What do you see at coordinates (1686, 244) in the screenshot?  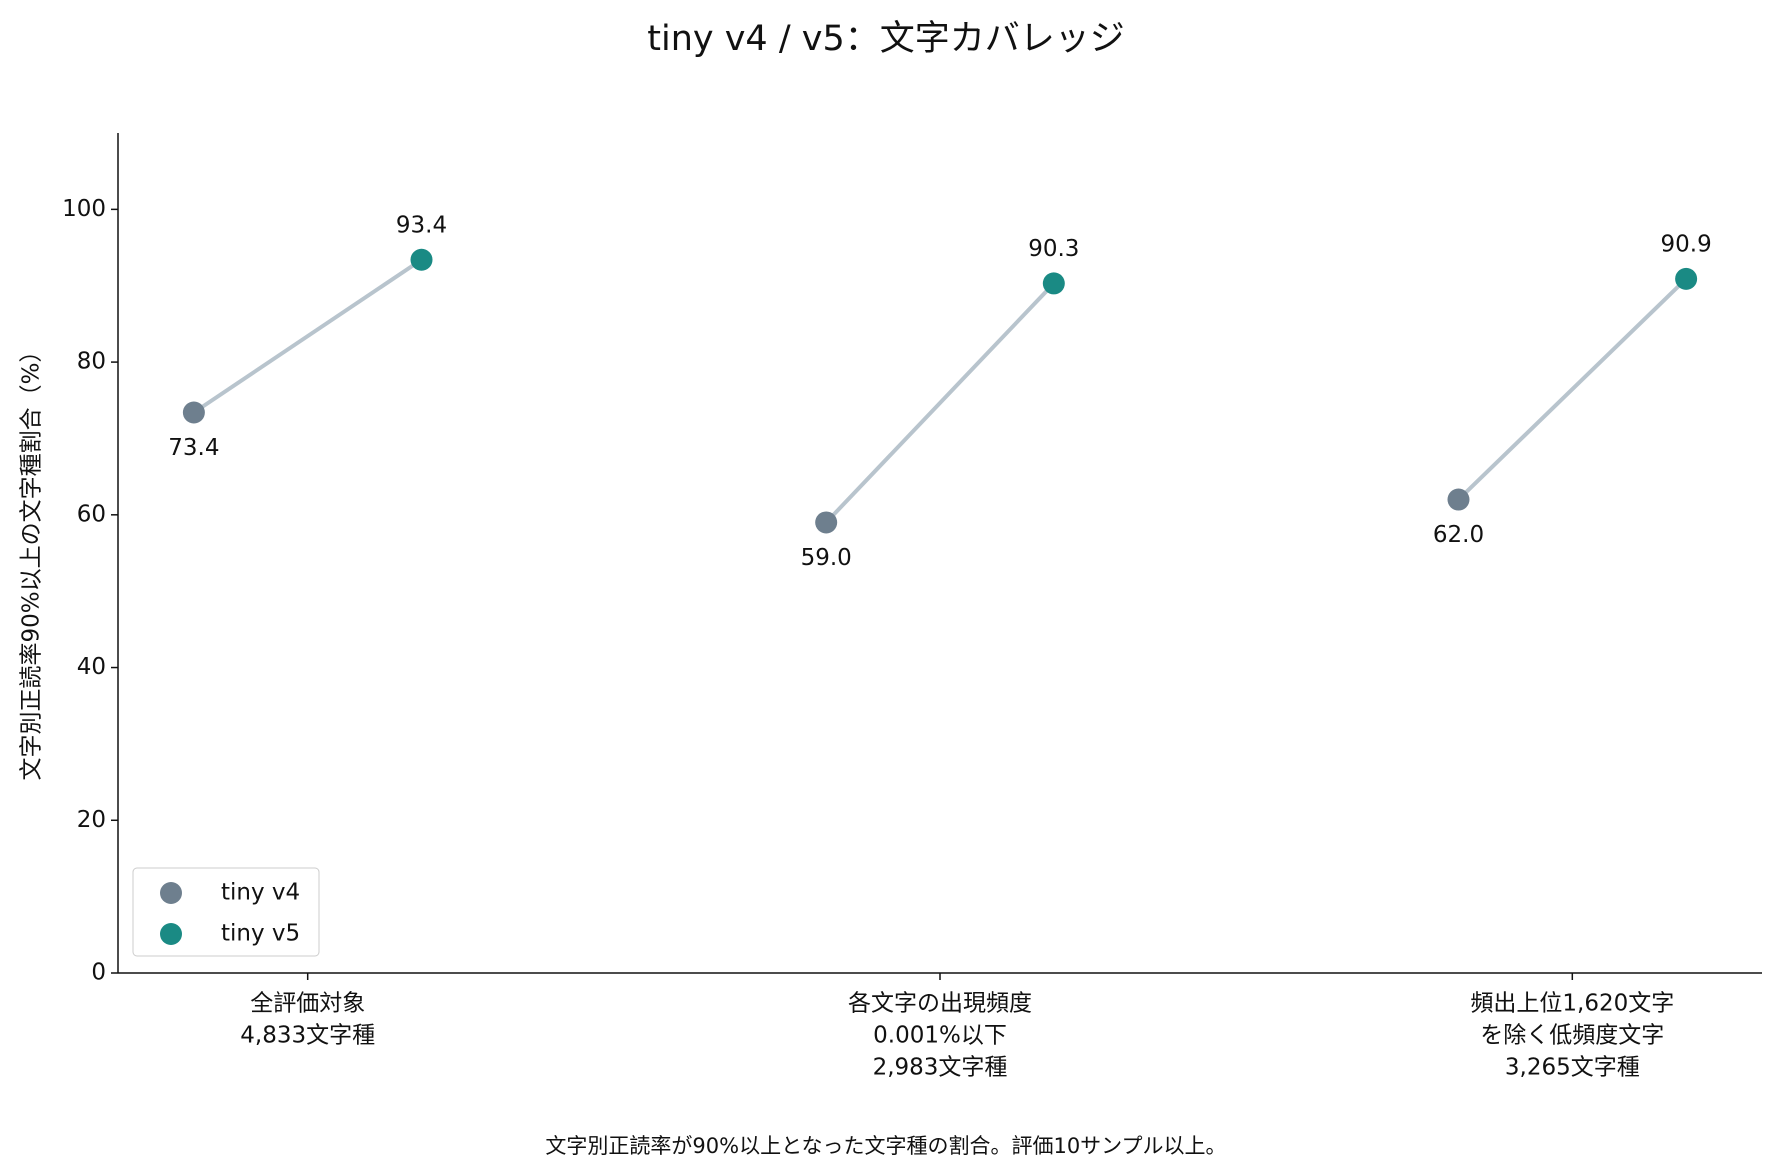 I see `value-label: 90.9` at bounding box center [1686, 244].